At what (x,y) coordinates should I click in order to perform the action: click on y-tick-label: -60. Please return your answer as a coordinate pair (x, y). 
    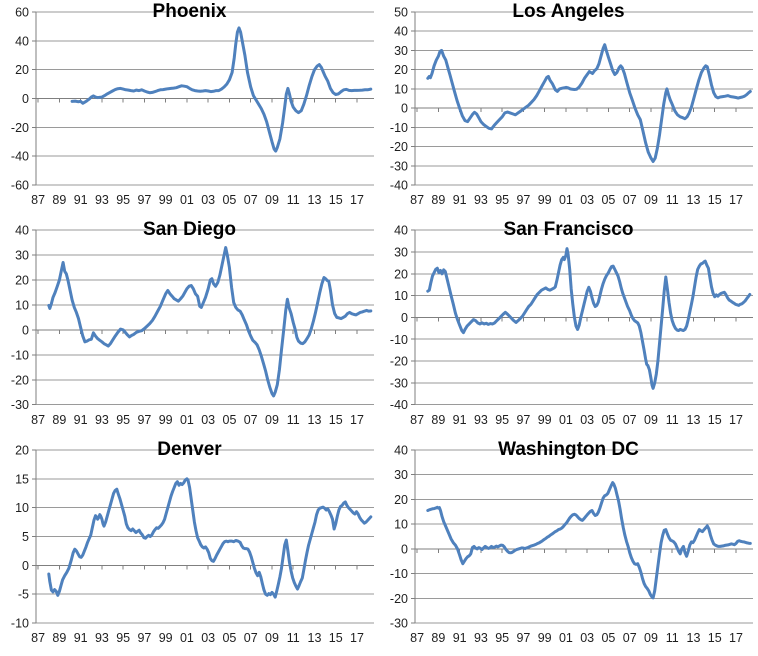
    Looking at the image, I should click on (20, 186).